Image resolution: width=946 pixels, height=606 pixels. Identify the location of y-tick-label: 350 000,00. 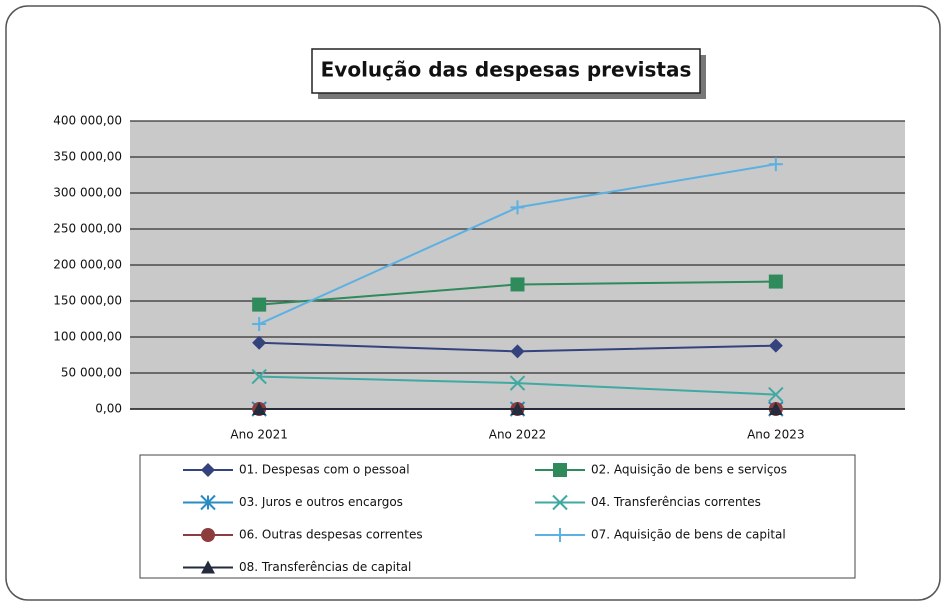
(87, 157).